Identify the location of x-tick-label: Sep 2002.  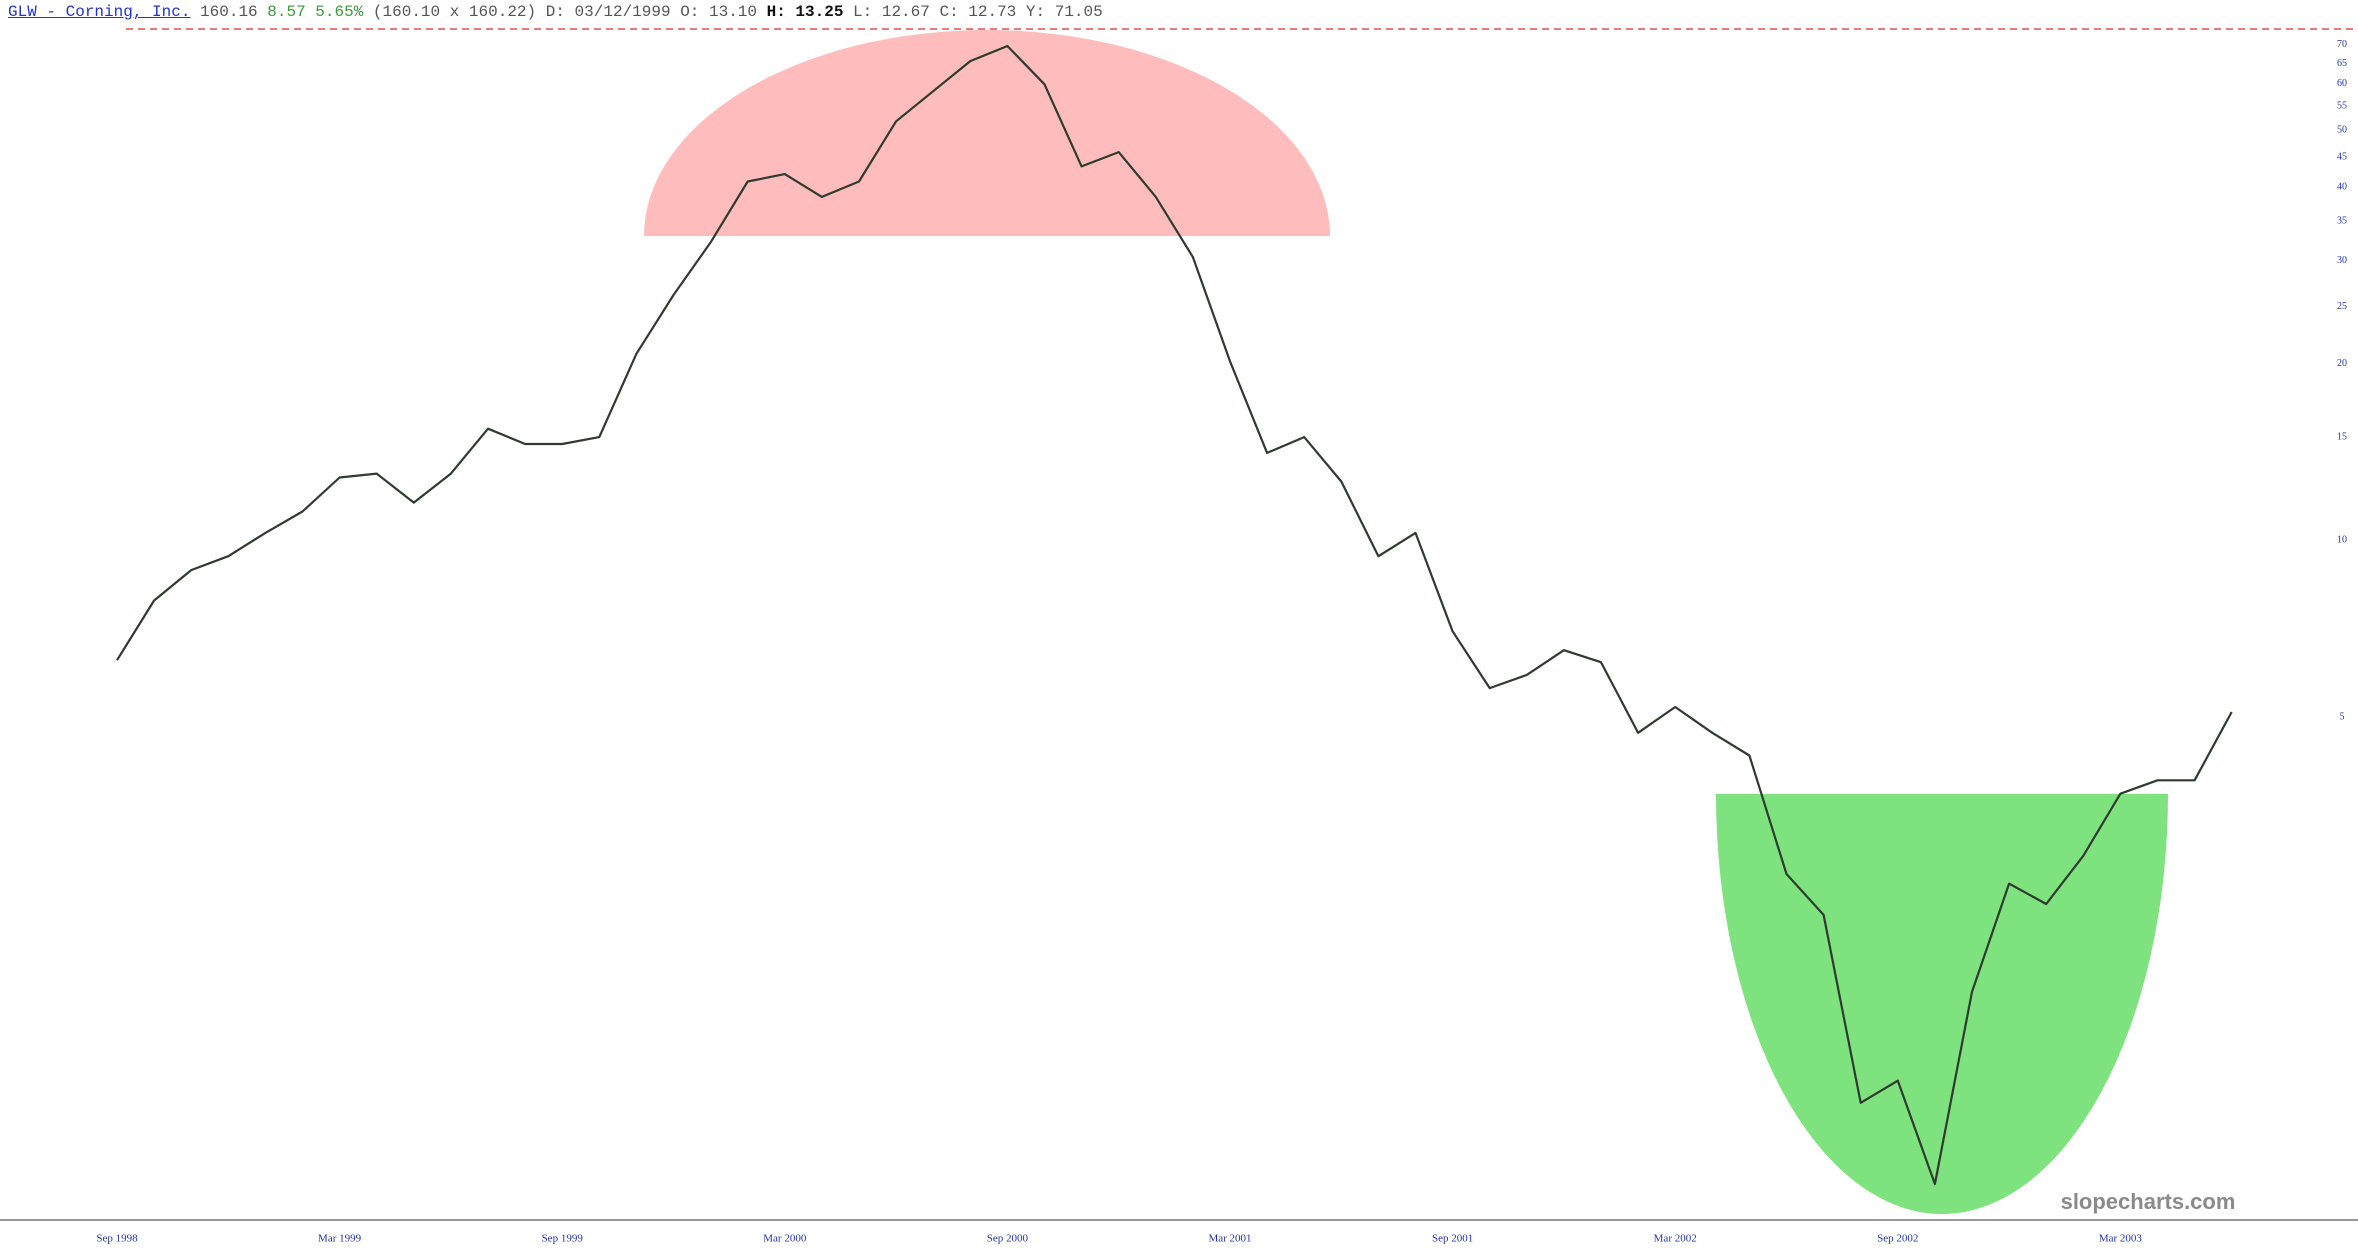
(1897, 1239).